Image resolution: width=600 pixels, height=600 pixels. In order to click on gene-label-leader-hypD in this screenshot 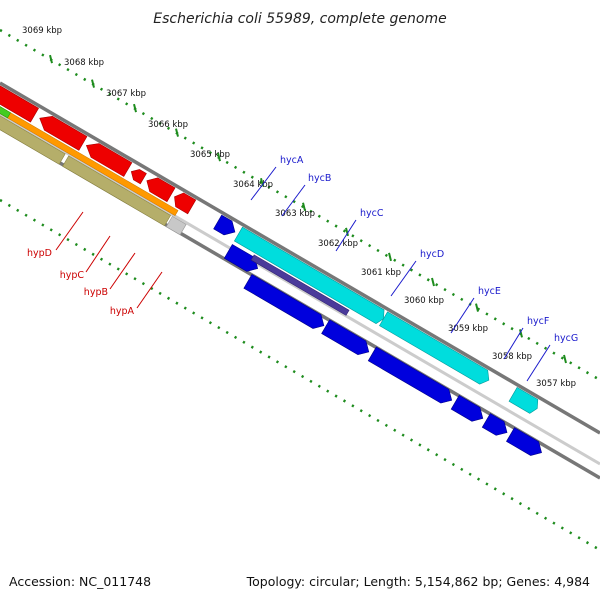, I will do `click(69, 231)`.